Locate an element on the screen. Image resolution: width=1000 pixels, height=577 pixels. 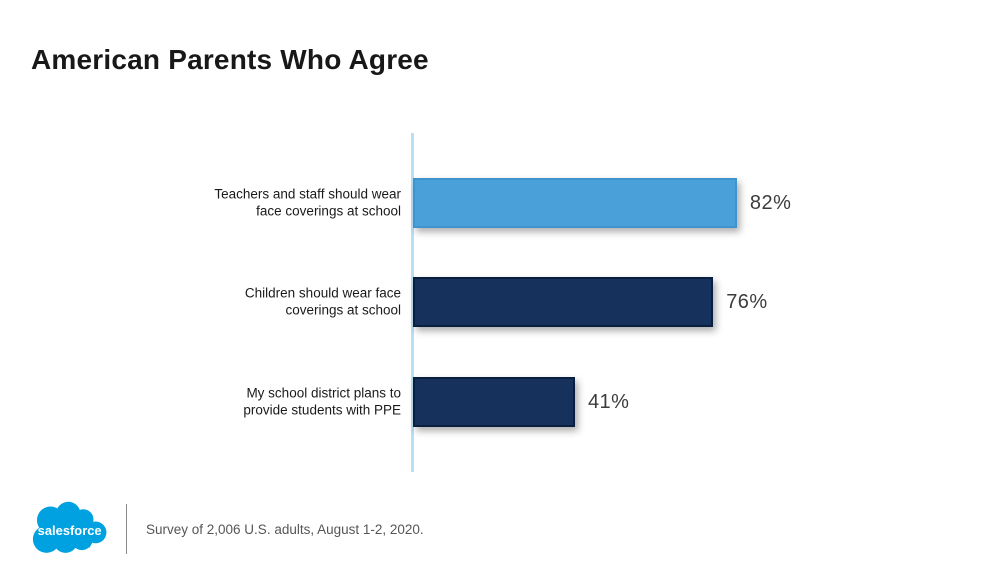
salesforce-logo-text: salesforce is located at coordinates (70, 530).